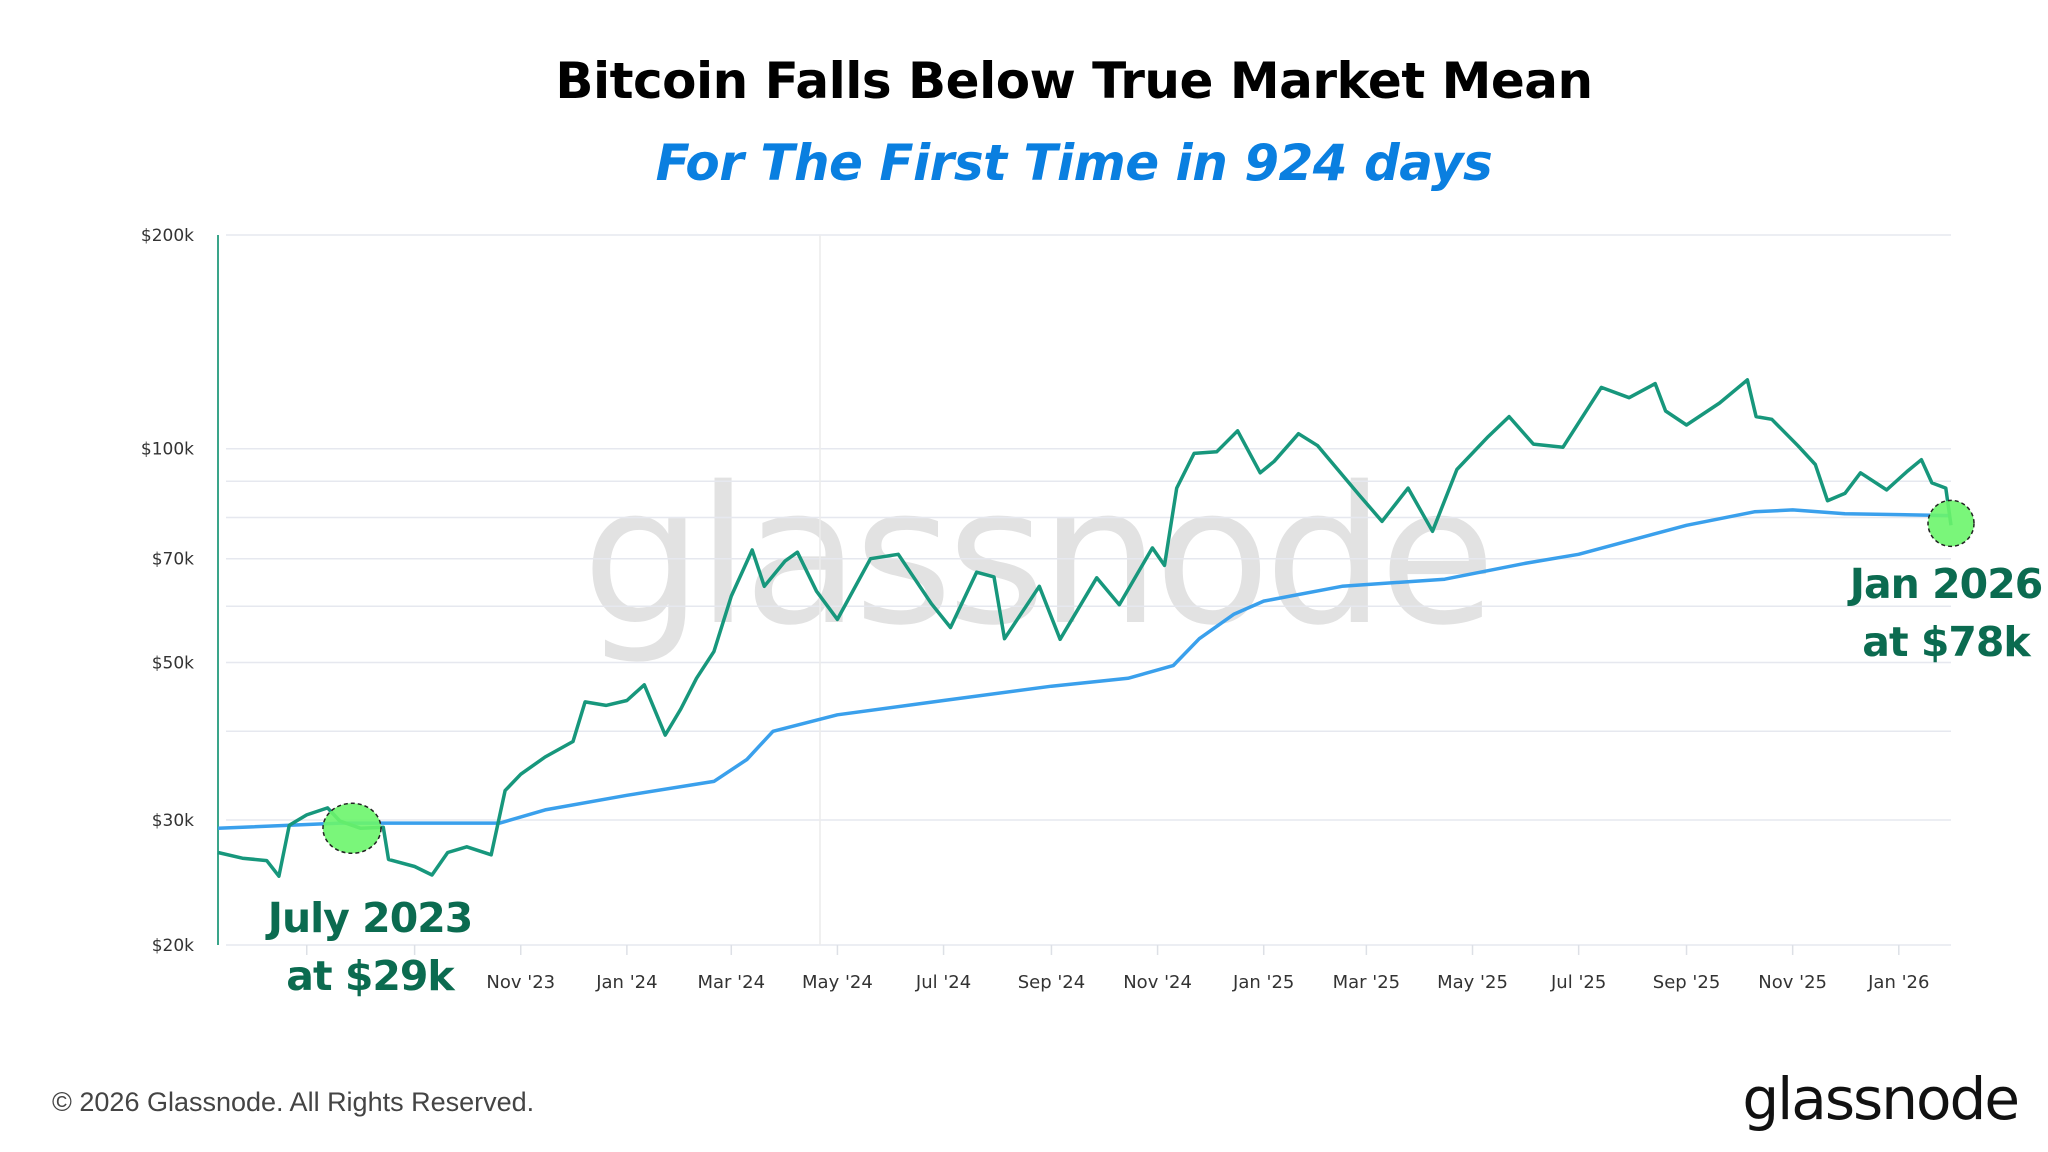 Image resolution: width=2048 pixels, height=1152 pixels. I want to click on x-tick-label: Sep '24, so click(1052, 982).